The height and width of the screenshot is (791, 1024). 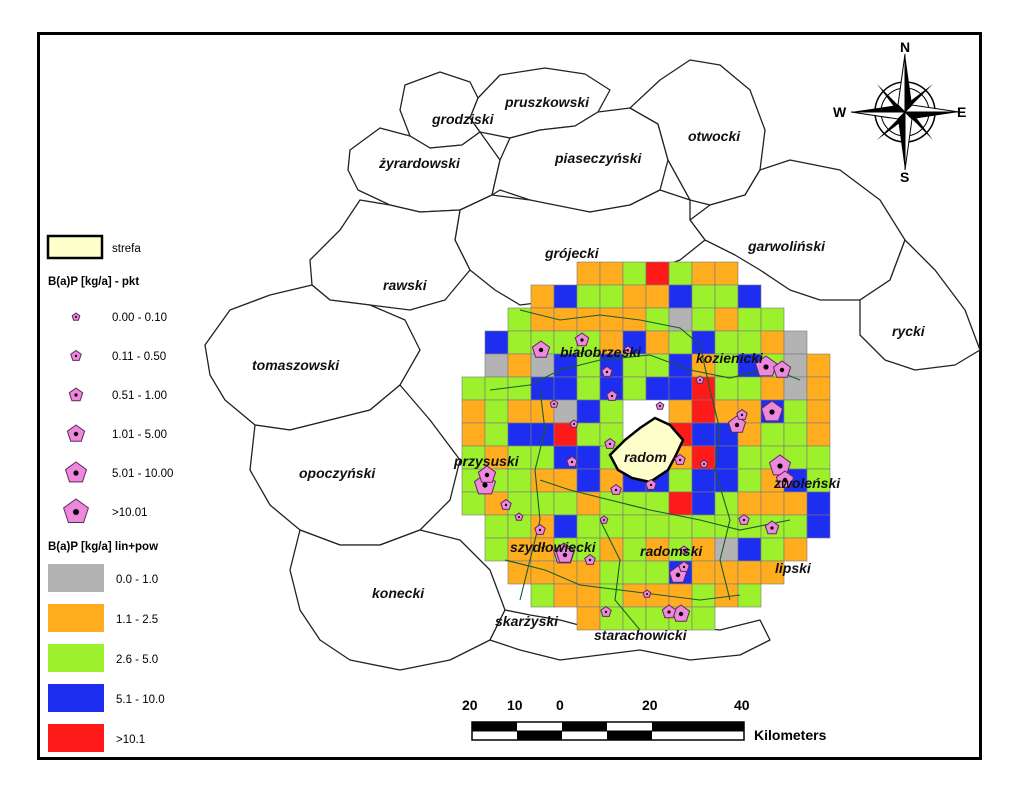 I want to click on boundary-grojecki, so click(x=580, y=247).